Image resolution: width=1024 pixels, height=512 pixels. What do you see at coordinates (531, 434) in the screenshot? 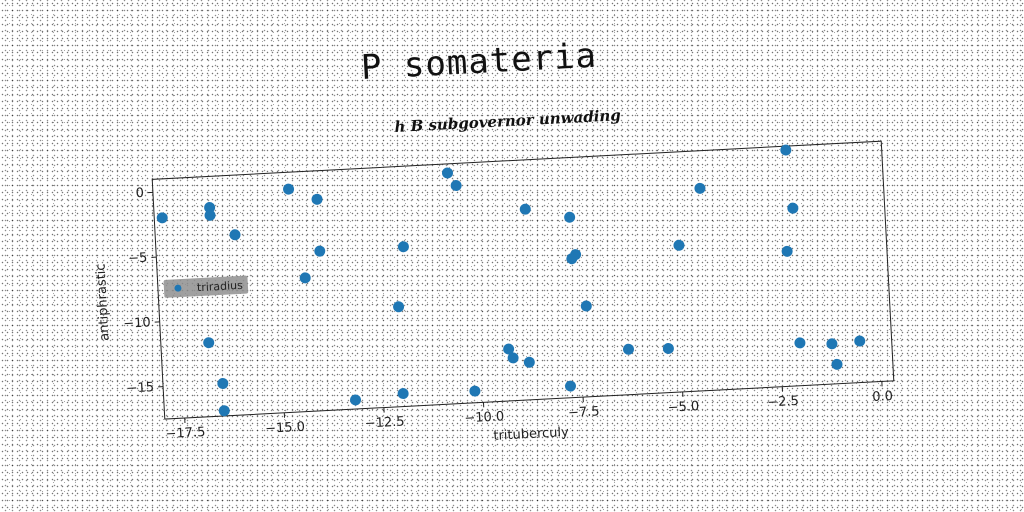
I see `x-axis-label: trituberculy` at bounding box center [531, 434].